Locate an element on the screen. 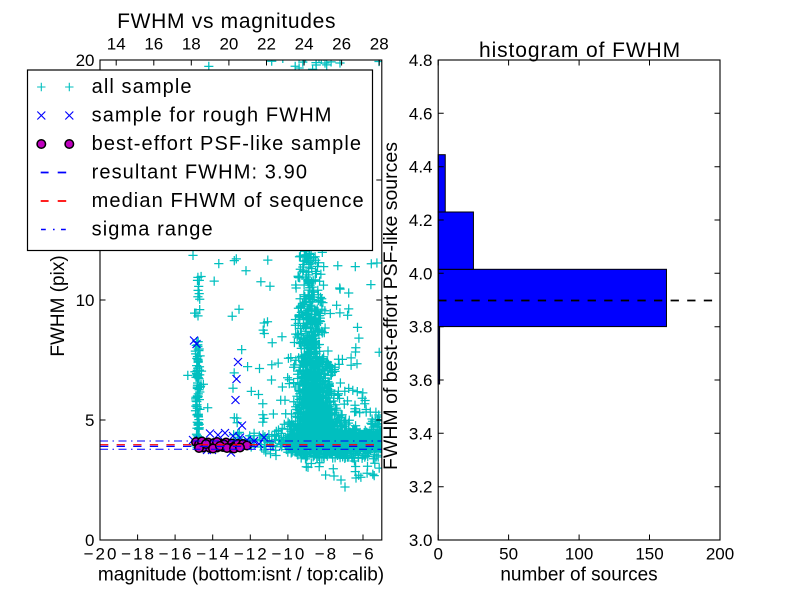  svg-text: −20 is located at coordinates (101, 554).